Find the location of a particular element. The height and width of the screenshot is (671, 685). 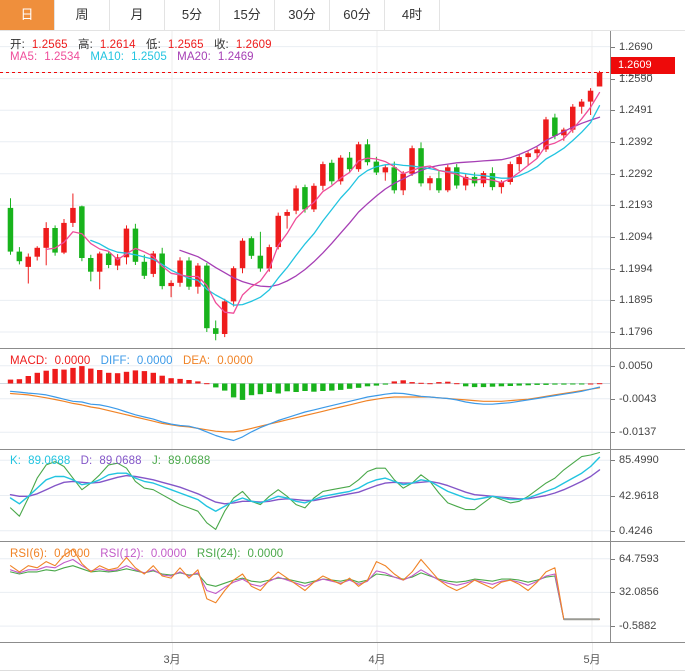

time-axis-labels: 3月 4月 5月 is located at coordinates (305, 656).